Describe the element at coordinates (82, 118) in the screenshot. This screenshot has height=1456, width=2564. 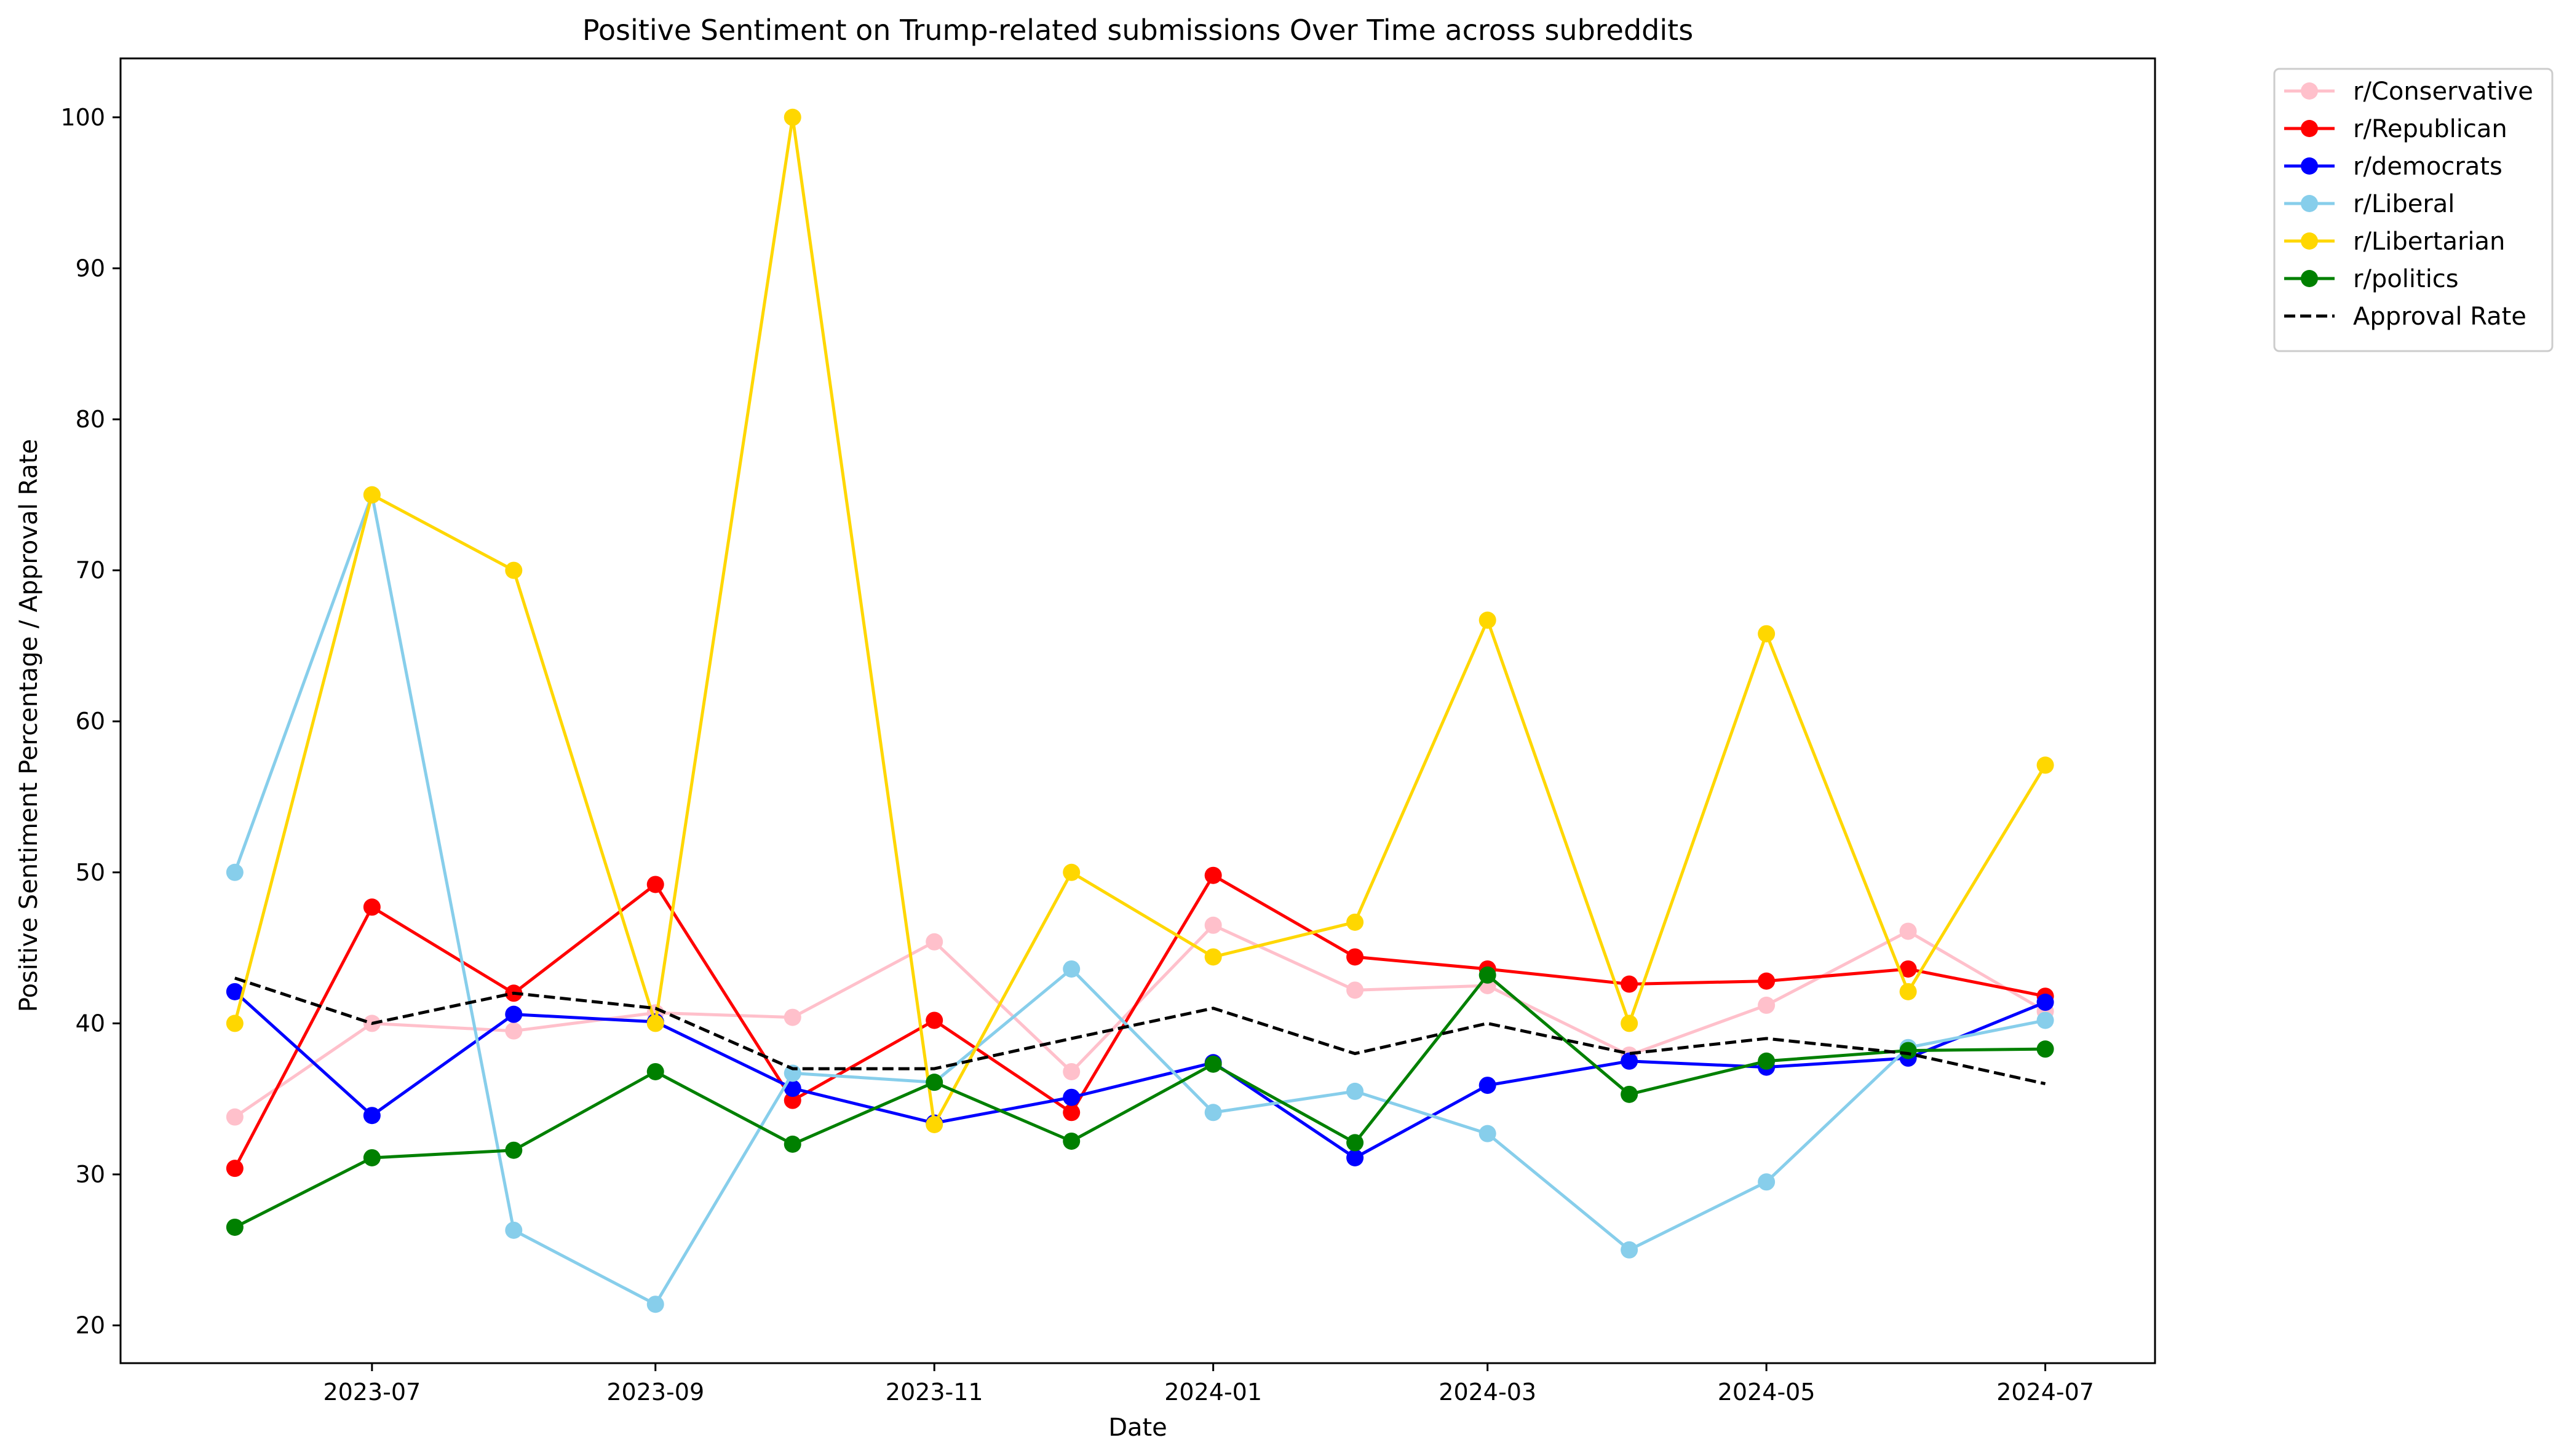
I see `y-tick-label: 100` at that location.